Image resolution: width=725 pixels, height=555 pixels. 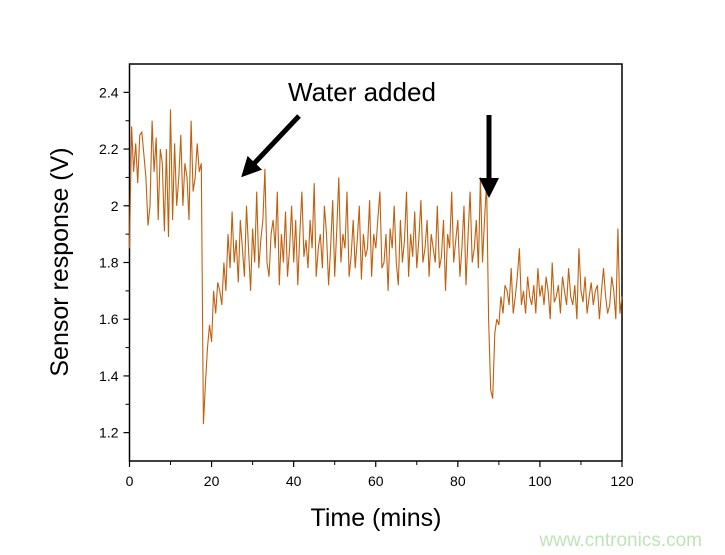 What do you see at coordinates (540, 481) in the screenshot?
I see `x-tick-label: 100` at bounding box center [540, 481].